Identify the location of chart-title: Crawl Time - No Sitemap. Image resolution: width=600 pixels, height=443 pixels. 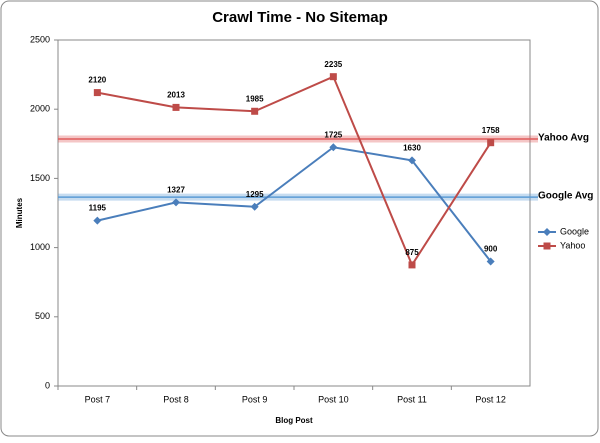
(300, 17).